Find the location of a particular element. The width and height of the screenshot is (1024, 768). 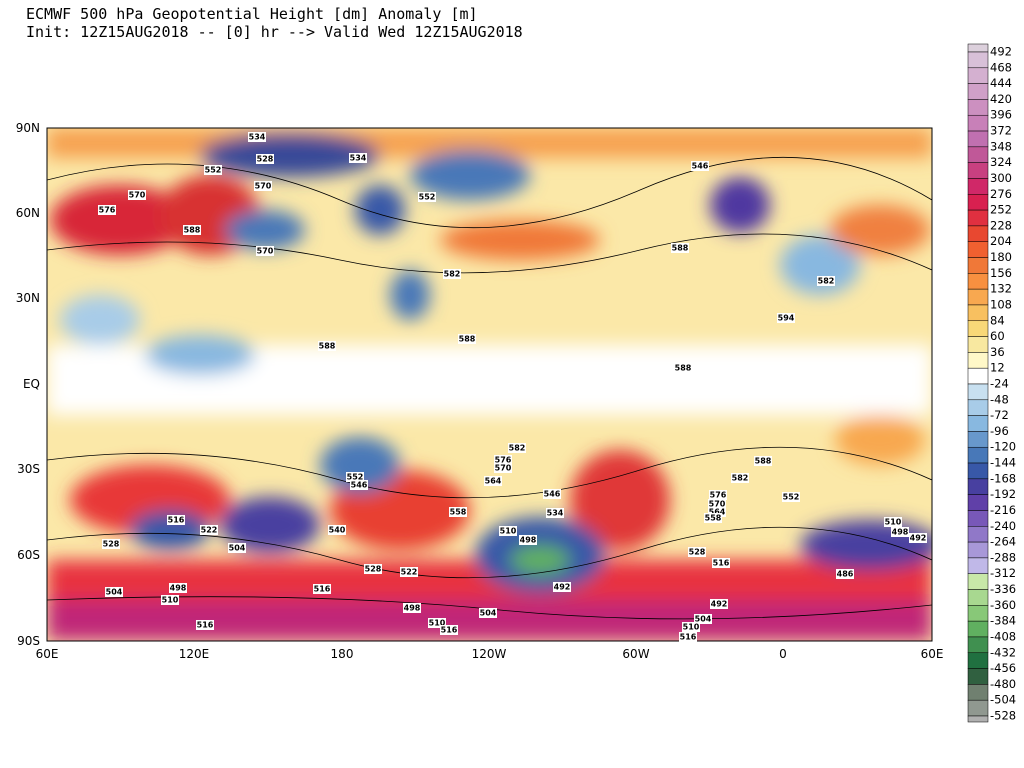

colorbar-label: -24 is located at coordinates (999, 384).